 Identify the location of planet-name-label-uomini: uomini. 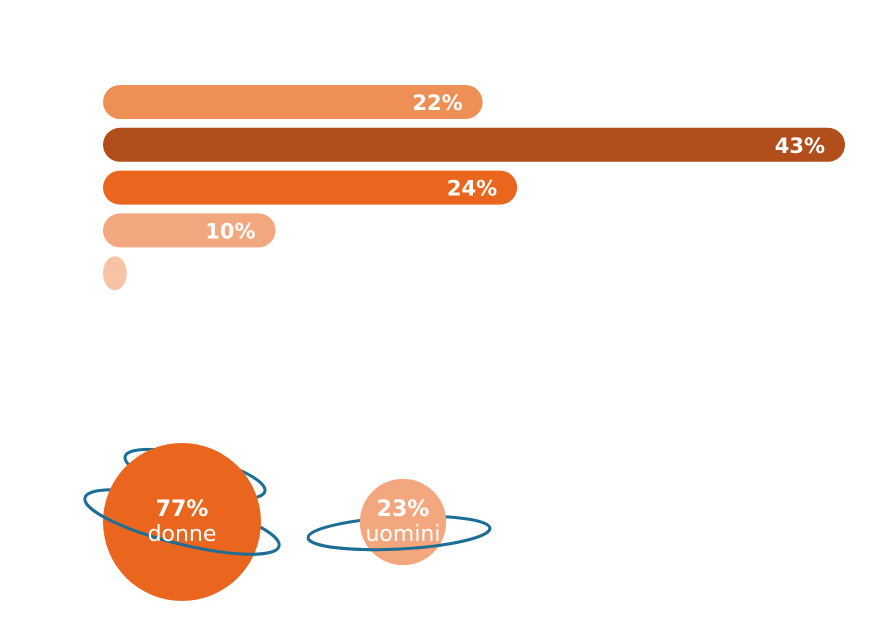
(402, 534).